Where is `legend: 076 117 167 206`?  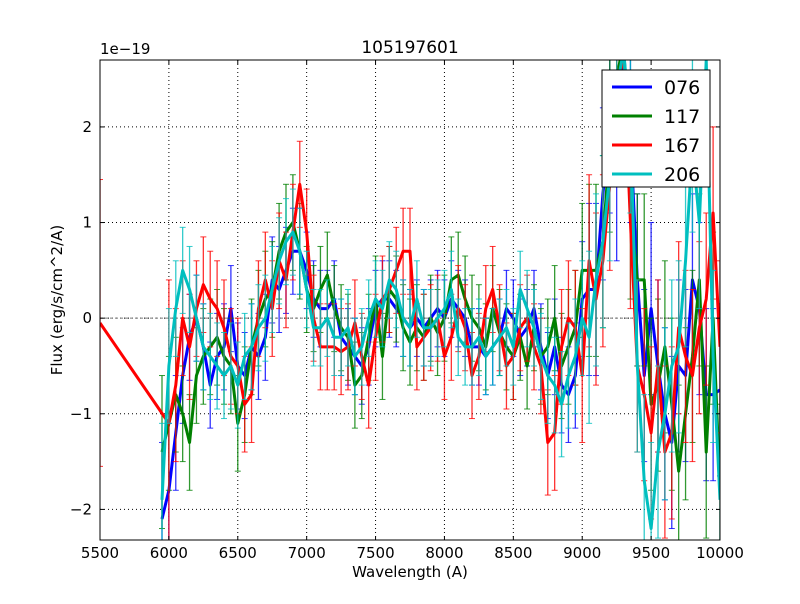 legend: 076 117 167 206 is located at coordinates (656, 128).